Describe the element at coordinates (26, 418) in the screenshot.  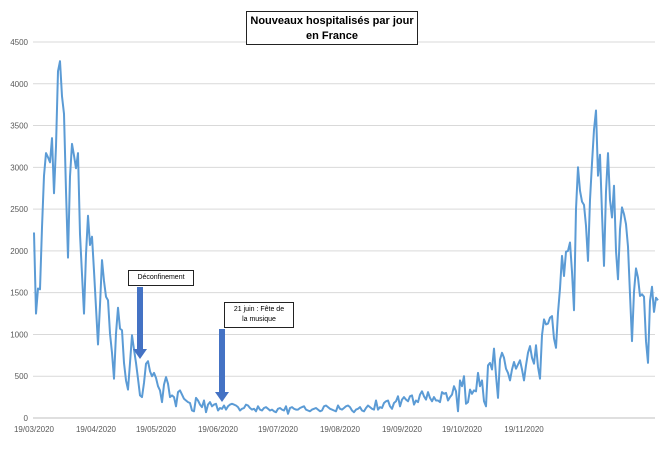
I see `y-tick-label: 0` at that location.